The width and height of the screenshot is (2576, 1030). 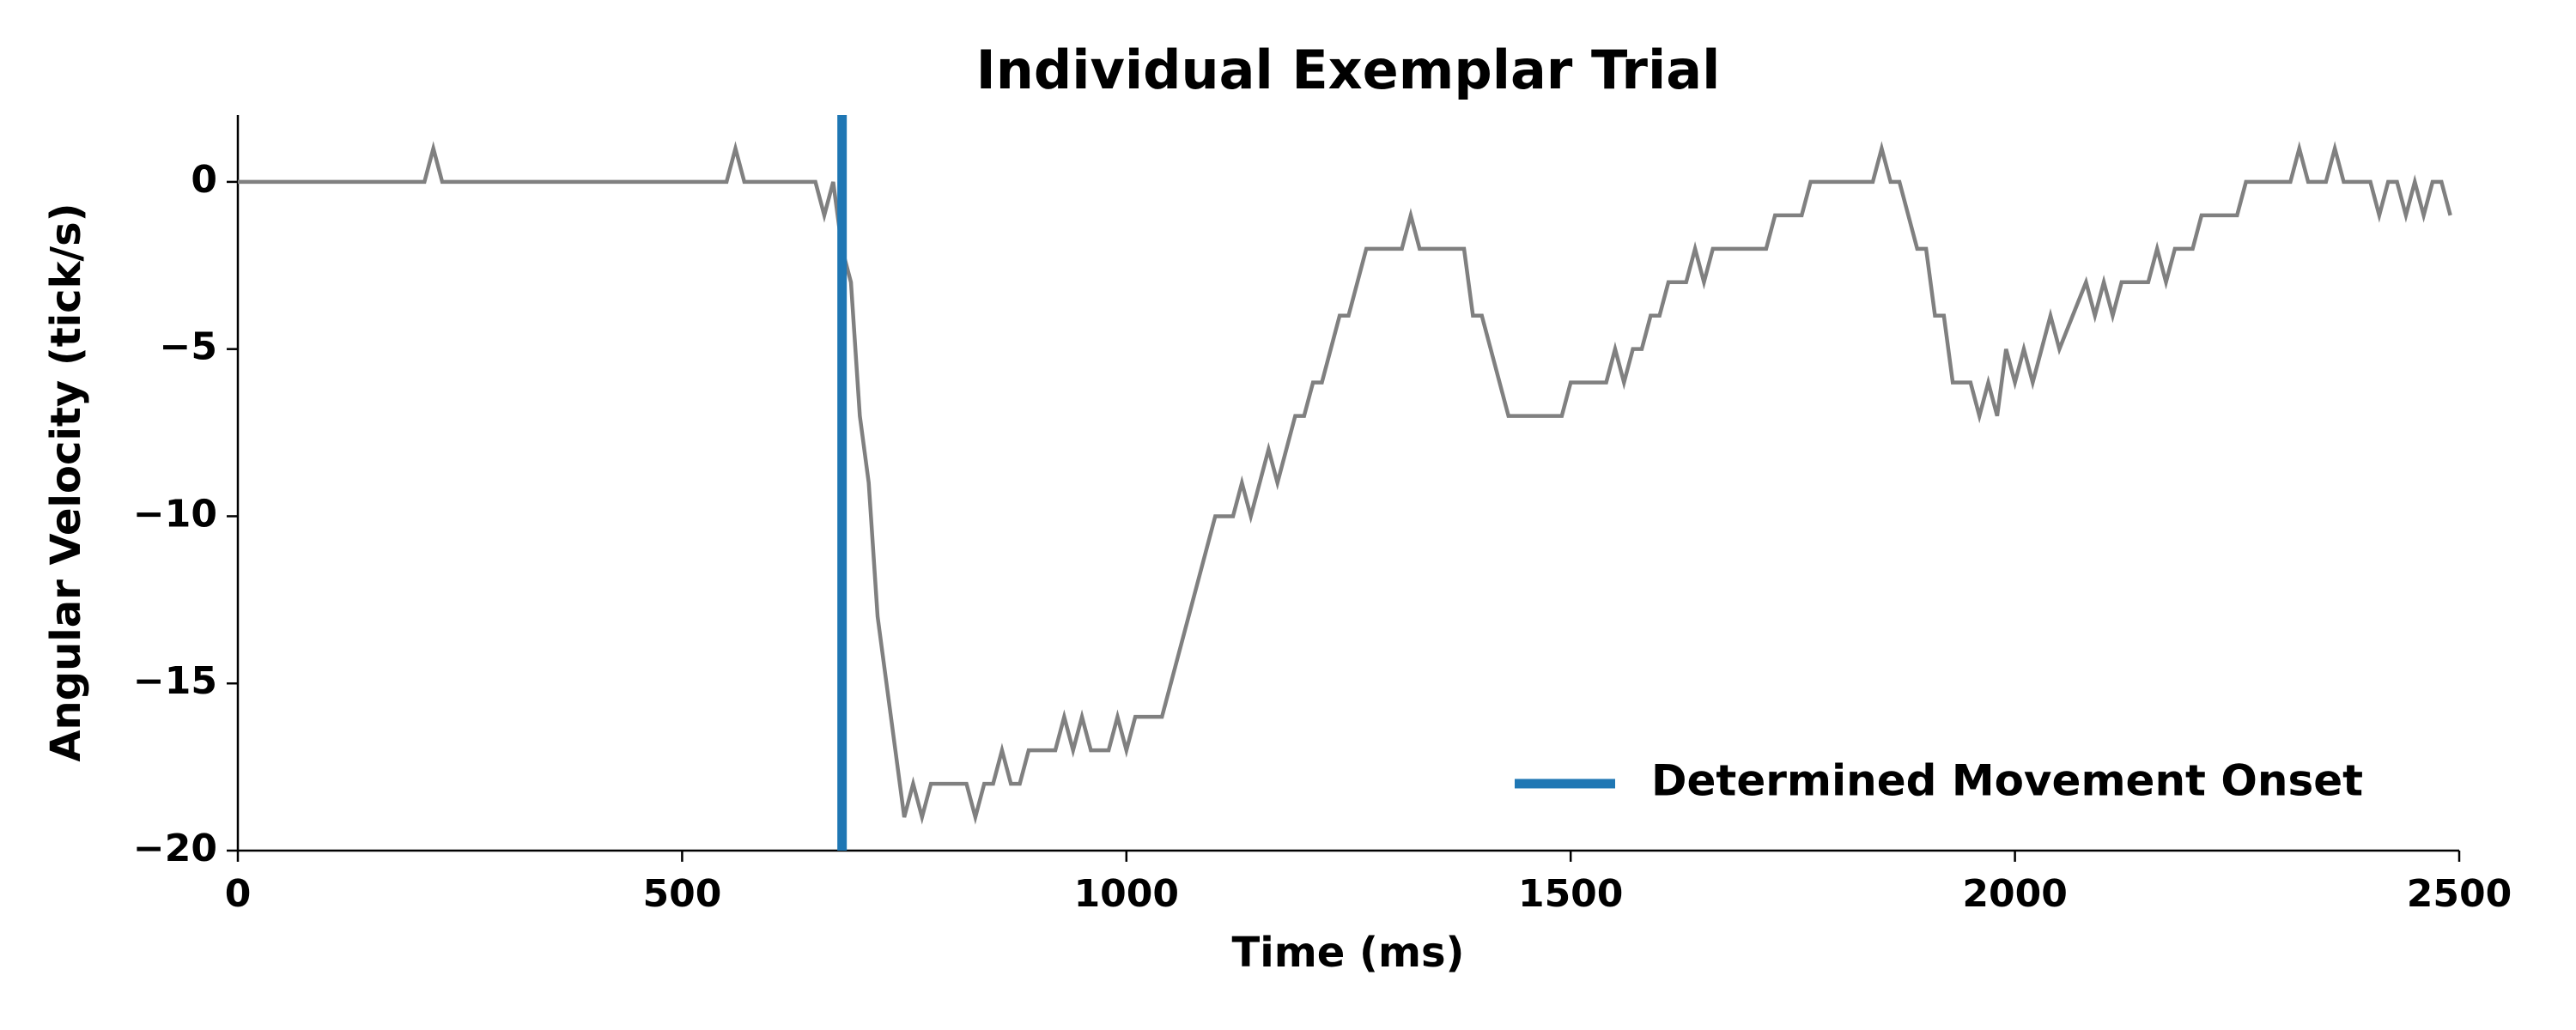 What do you see at coordinates (2459, 894) in the screenshot?
I see `x-tick-label: 2500` at bounding box center [2459, 894].